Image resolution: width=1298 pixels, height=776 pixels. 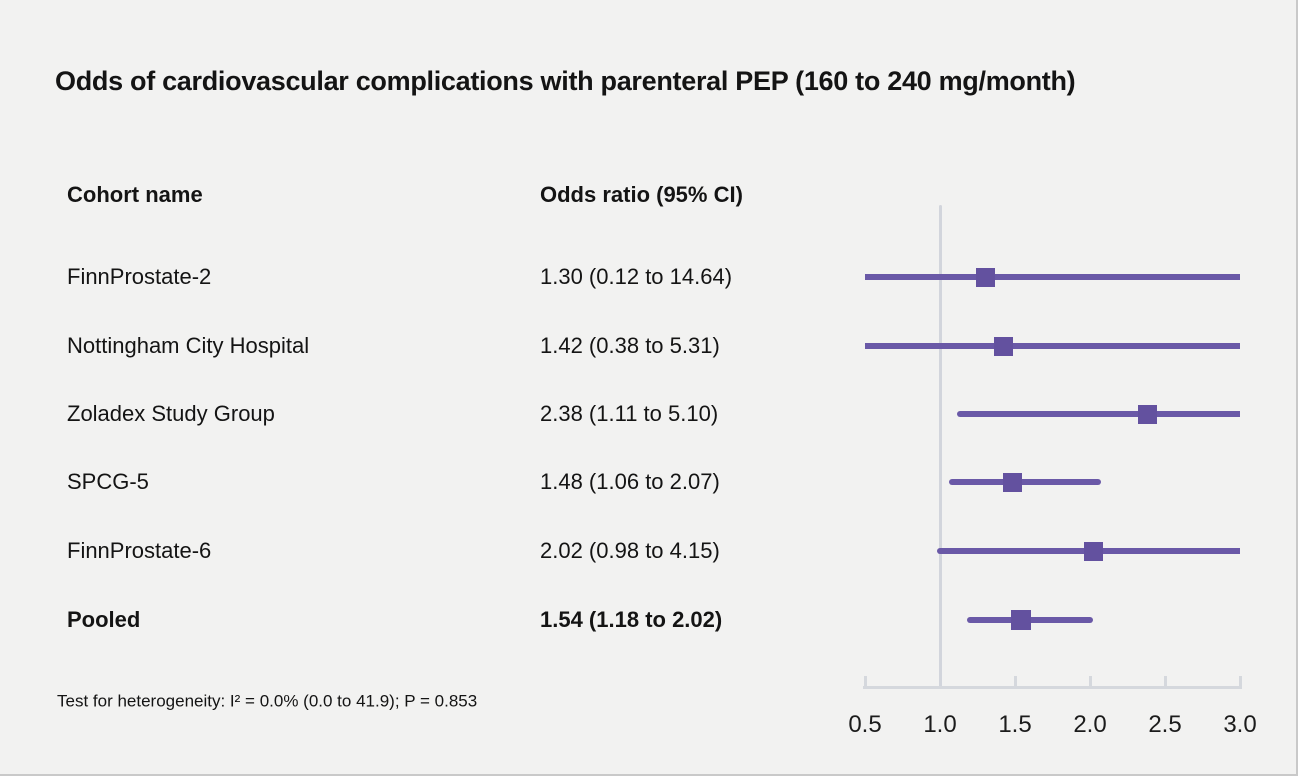 What do you see at coordinates (1021, 620) in the screenshot?
I see `pooled-estimate-marker` at bounding box center [1021, 620].